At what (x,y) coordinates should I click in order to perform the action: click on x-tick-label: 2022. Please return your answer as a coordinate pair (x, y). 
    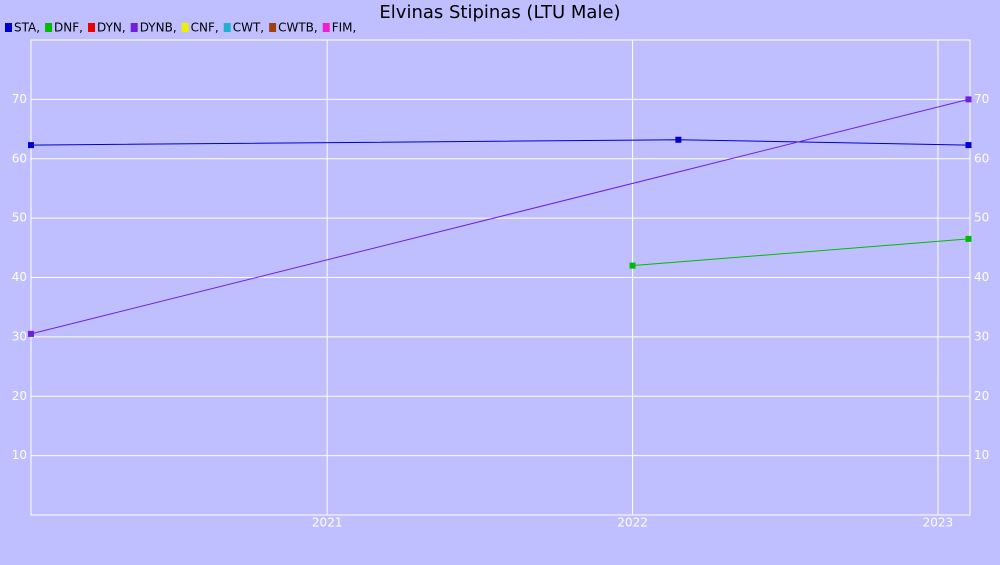
    Looking at the image, I should click on (632, 523).